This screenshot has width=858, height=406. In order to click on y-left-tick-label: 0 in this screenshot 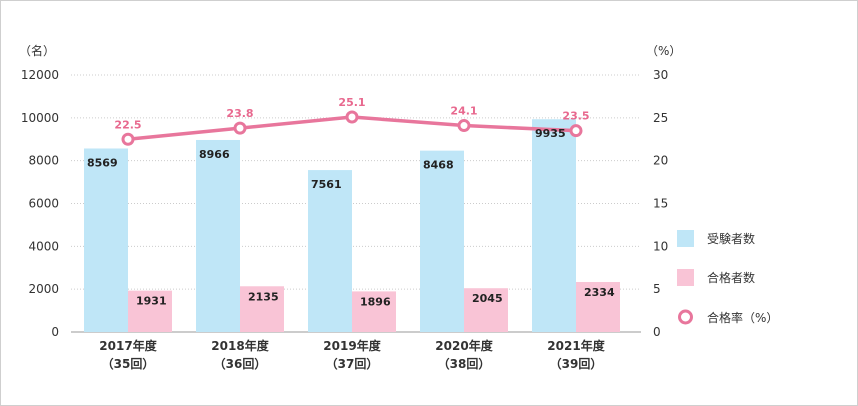, I will do `click(55, 332)`.